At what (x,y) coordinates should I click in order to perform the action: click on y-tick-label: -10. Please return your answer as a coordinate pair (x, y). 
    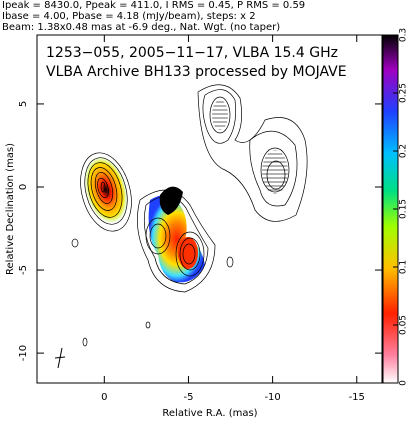
    Looking at the image, I should click on (23, 353).